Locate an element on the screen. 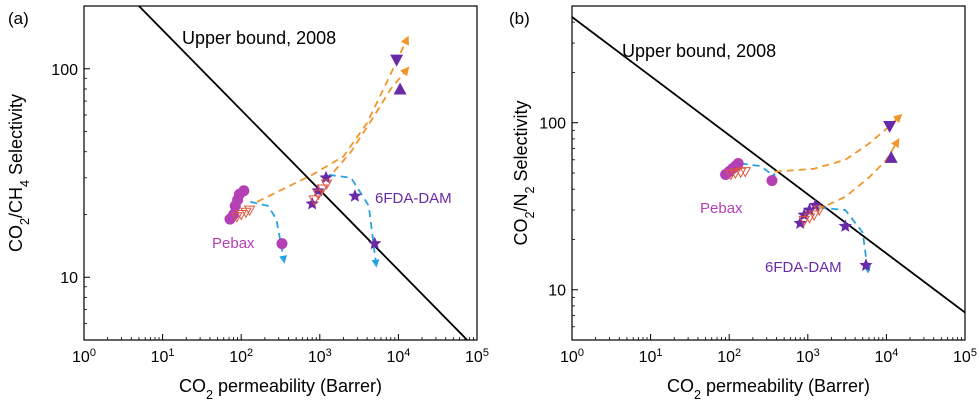  y-axis-label-a: CO2/CH4 Selectivity is located at coordinates (19, 173).